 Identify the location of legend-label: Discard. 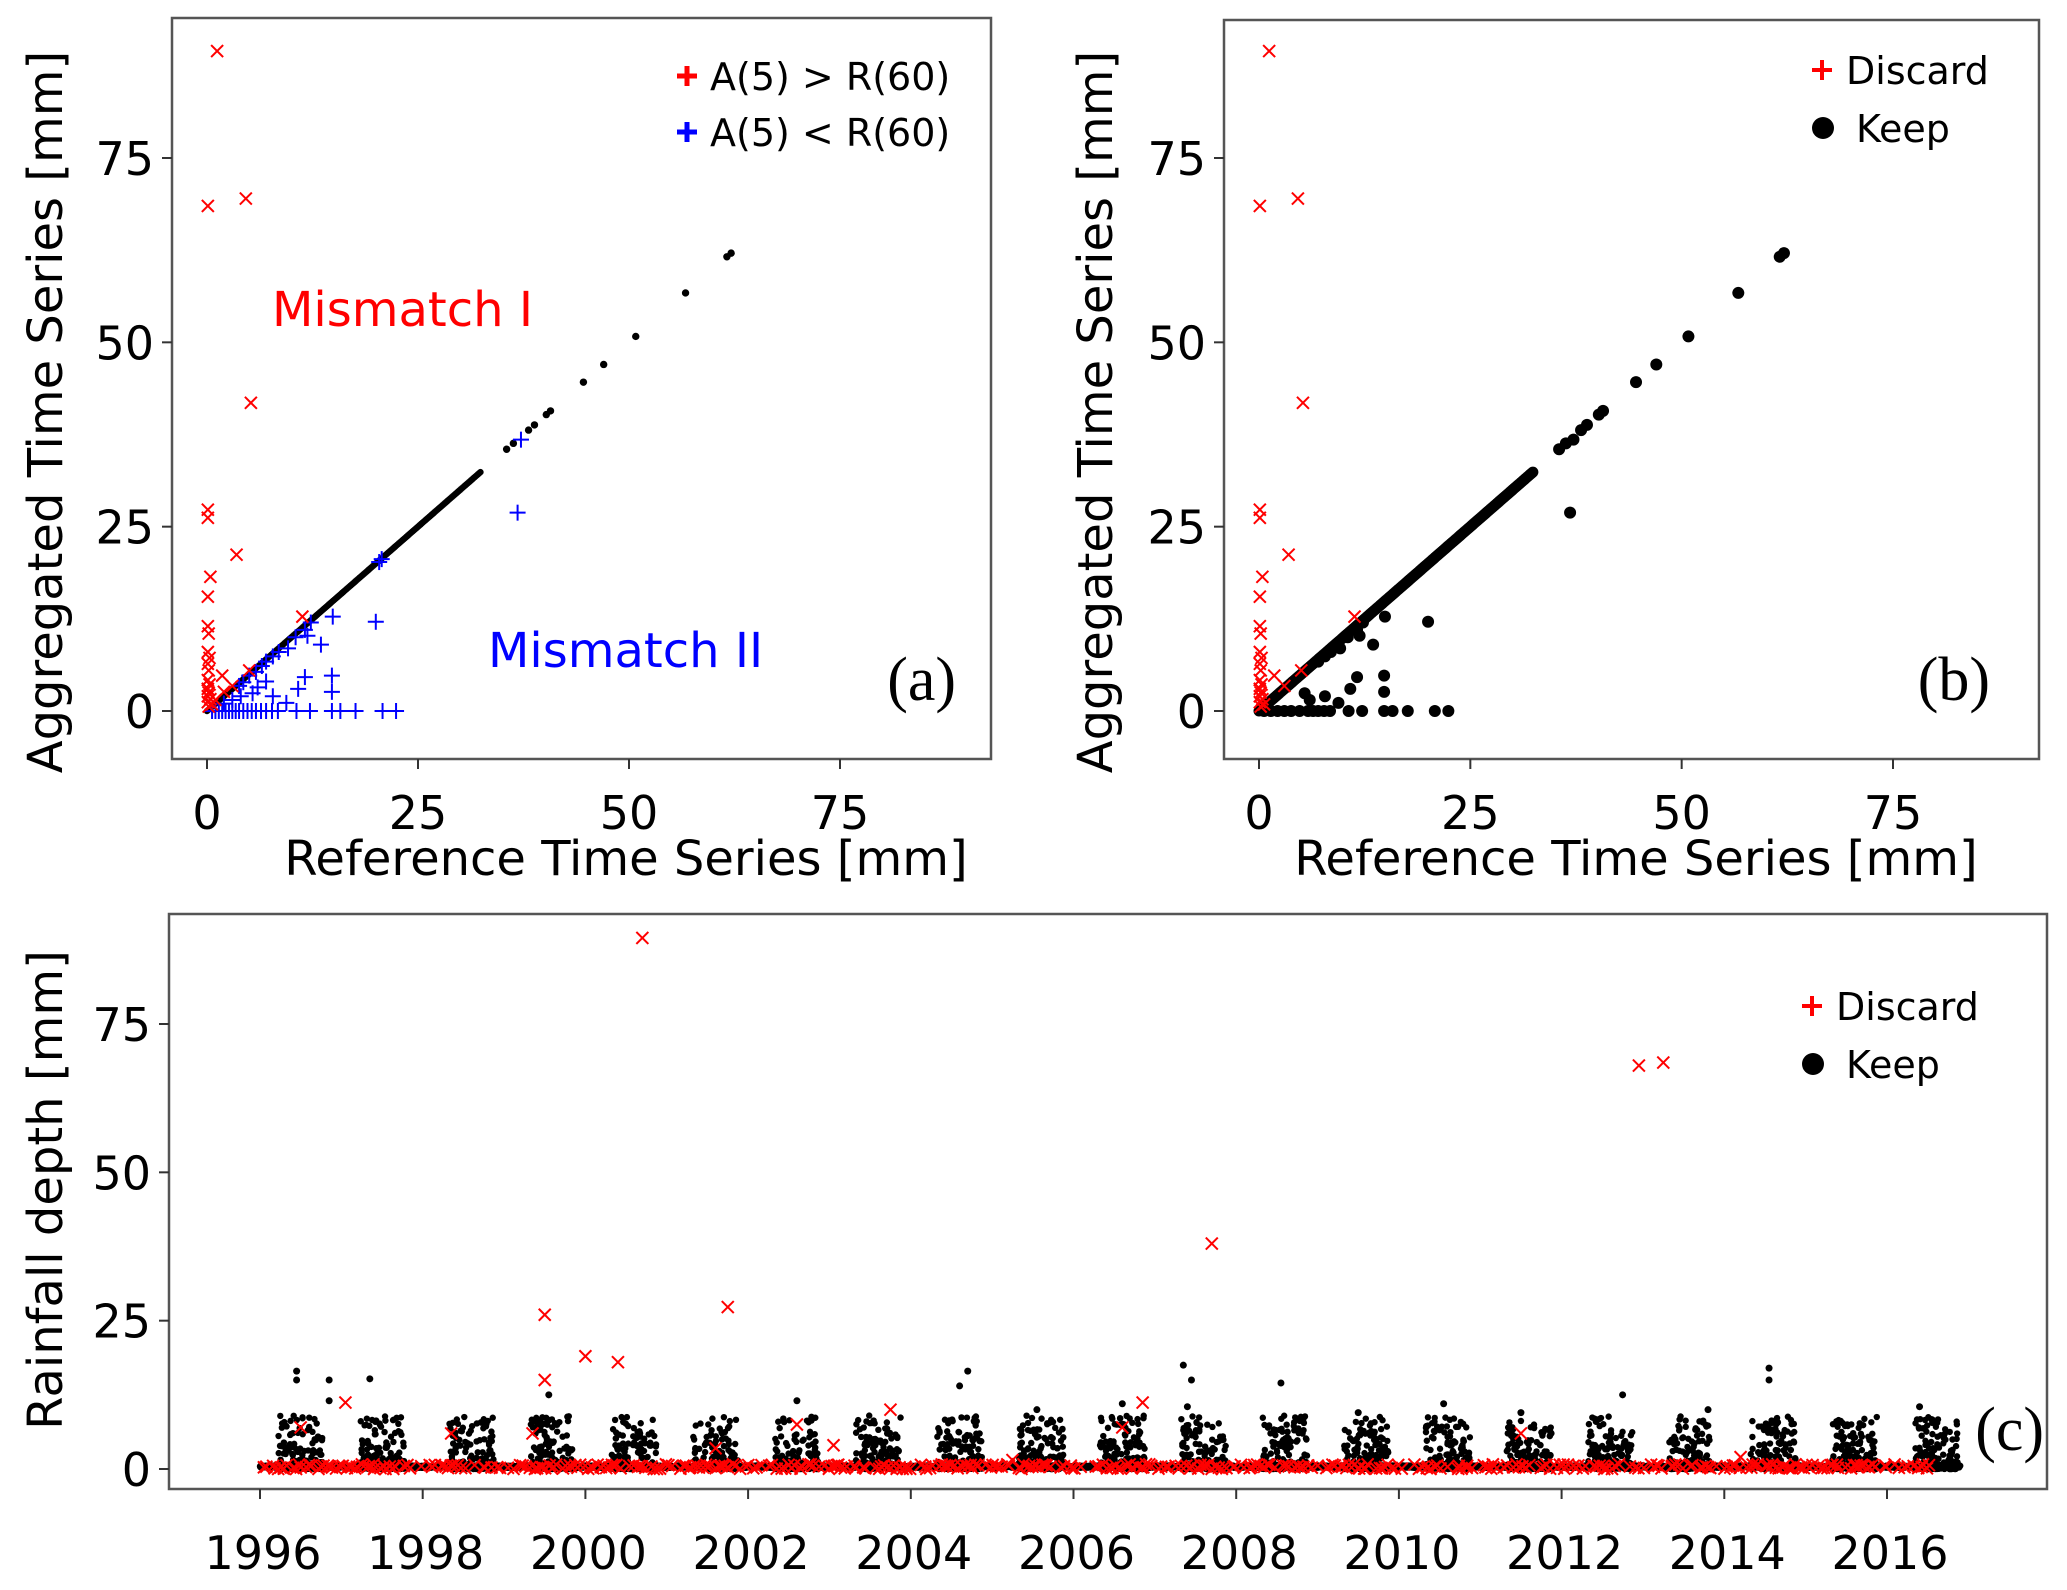
(1917, 71).